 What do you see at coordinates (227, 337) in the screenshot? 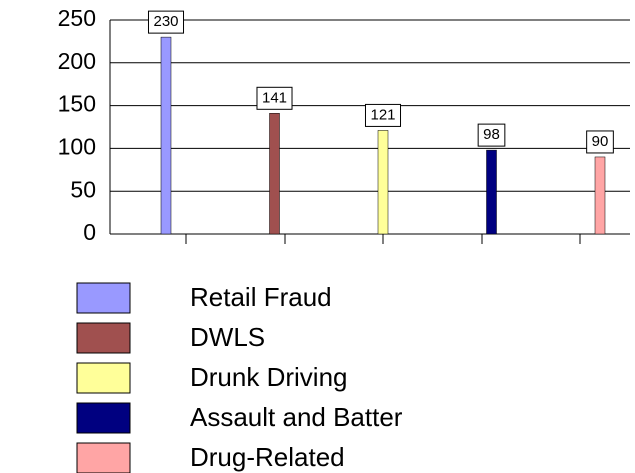
I see `legend-label: DWLS` at bounding box center [227, 337].